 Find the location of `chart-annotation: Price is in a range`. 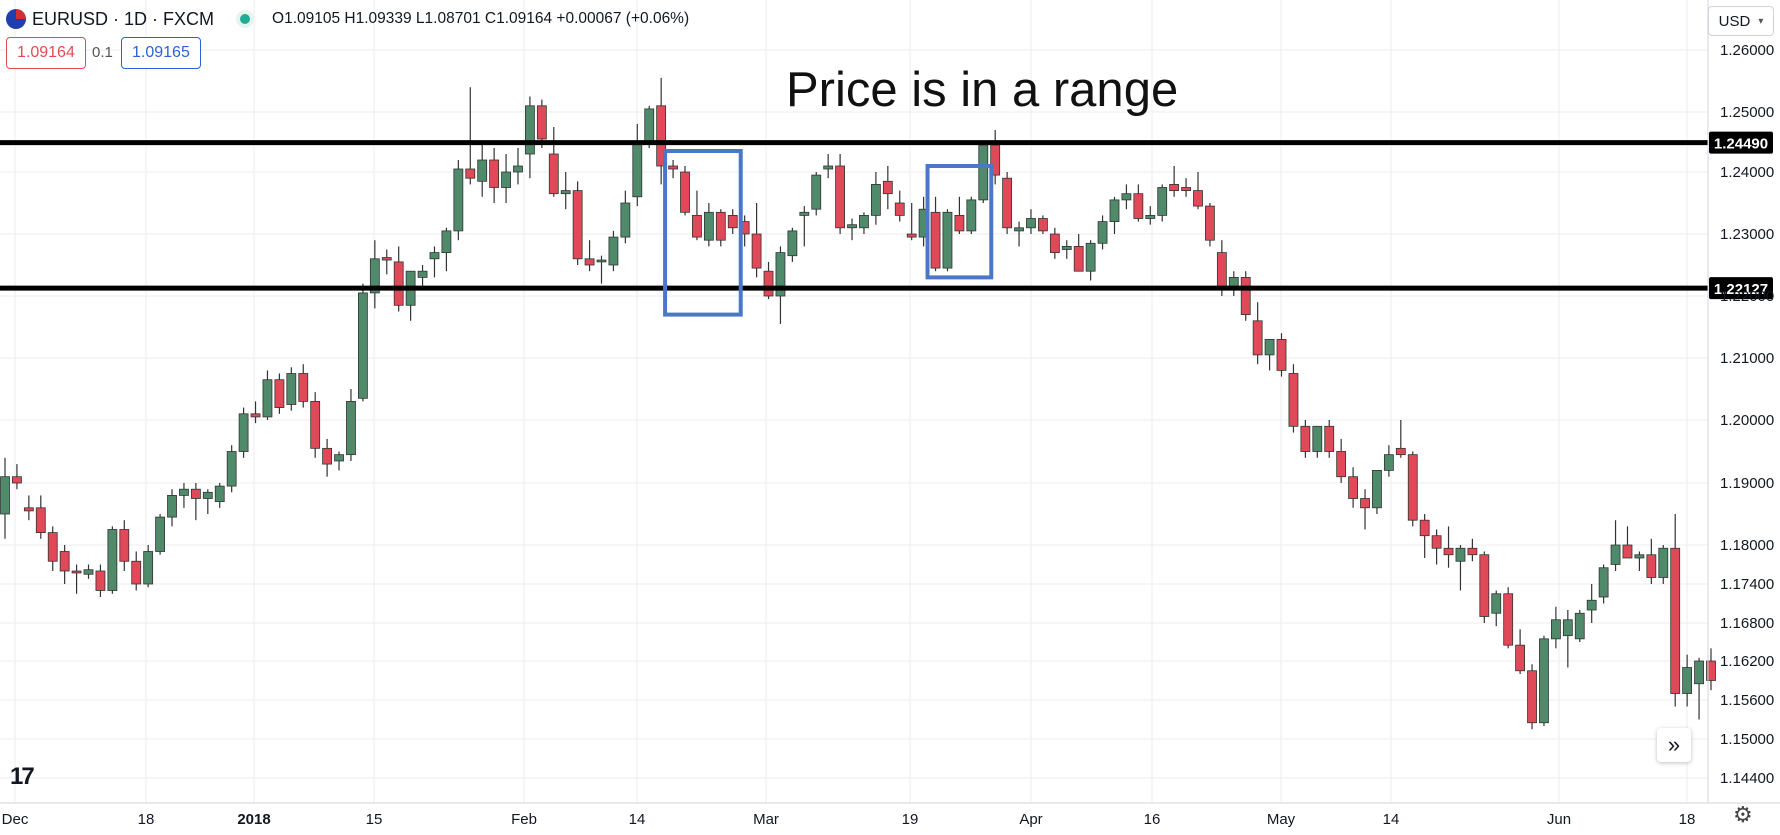

chart-annotation: Price is in a range is located at coordinates (982, 90).